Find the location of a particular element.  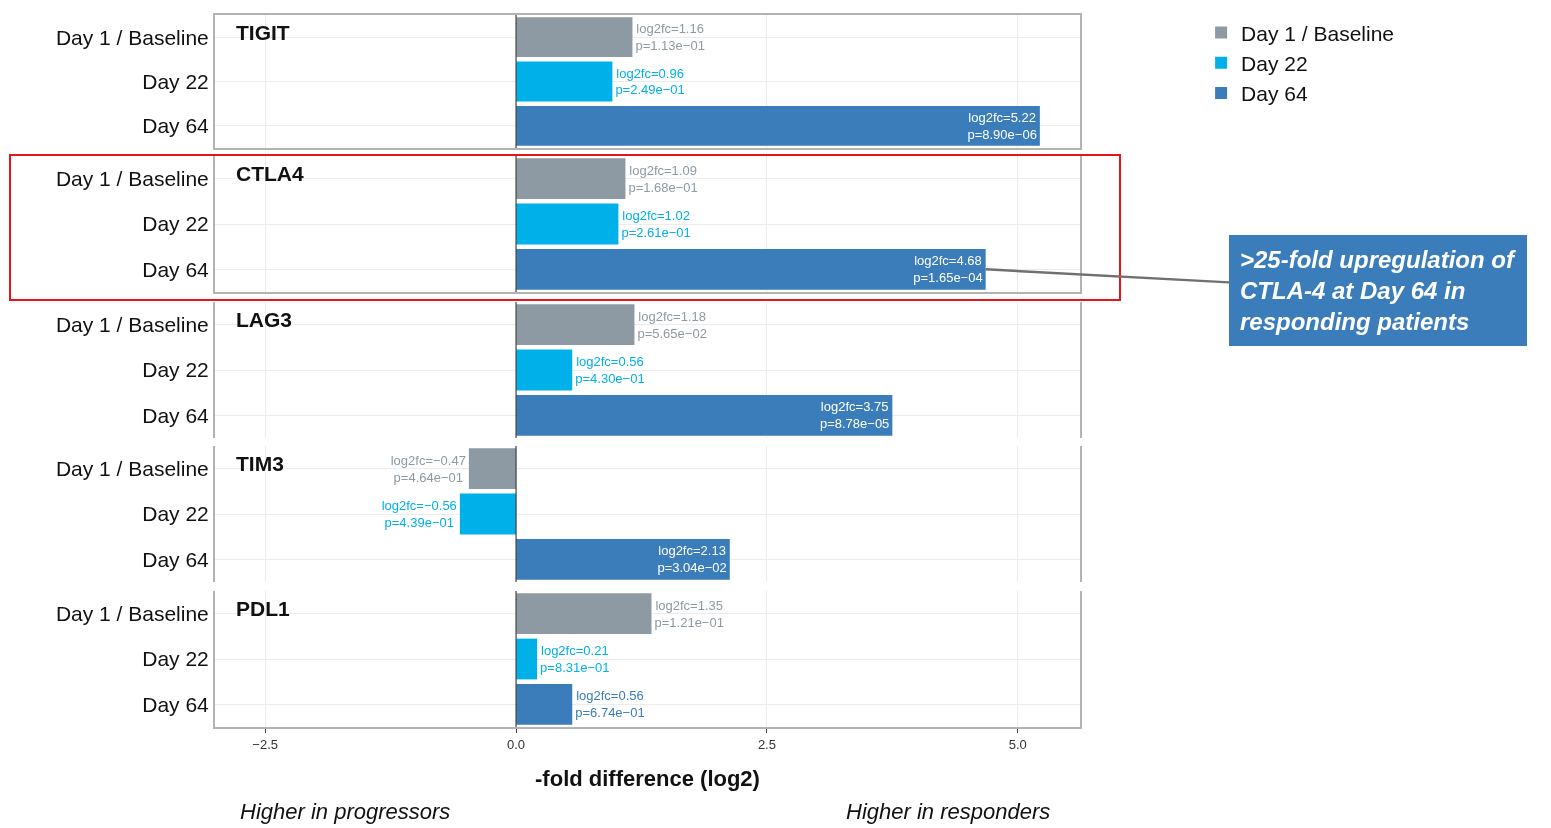

x-tick-label: 2.5 is located at coordinates (766, 744).